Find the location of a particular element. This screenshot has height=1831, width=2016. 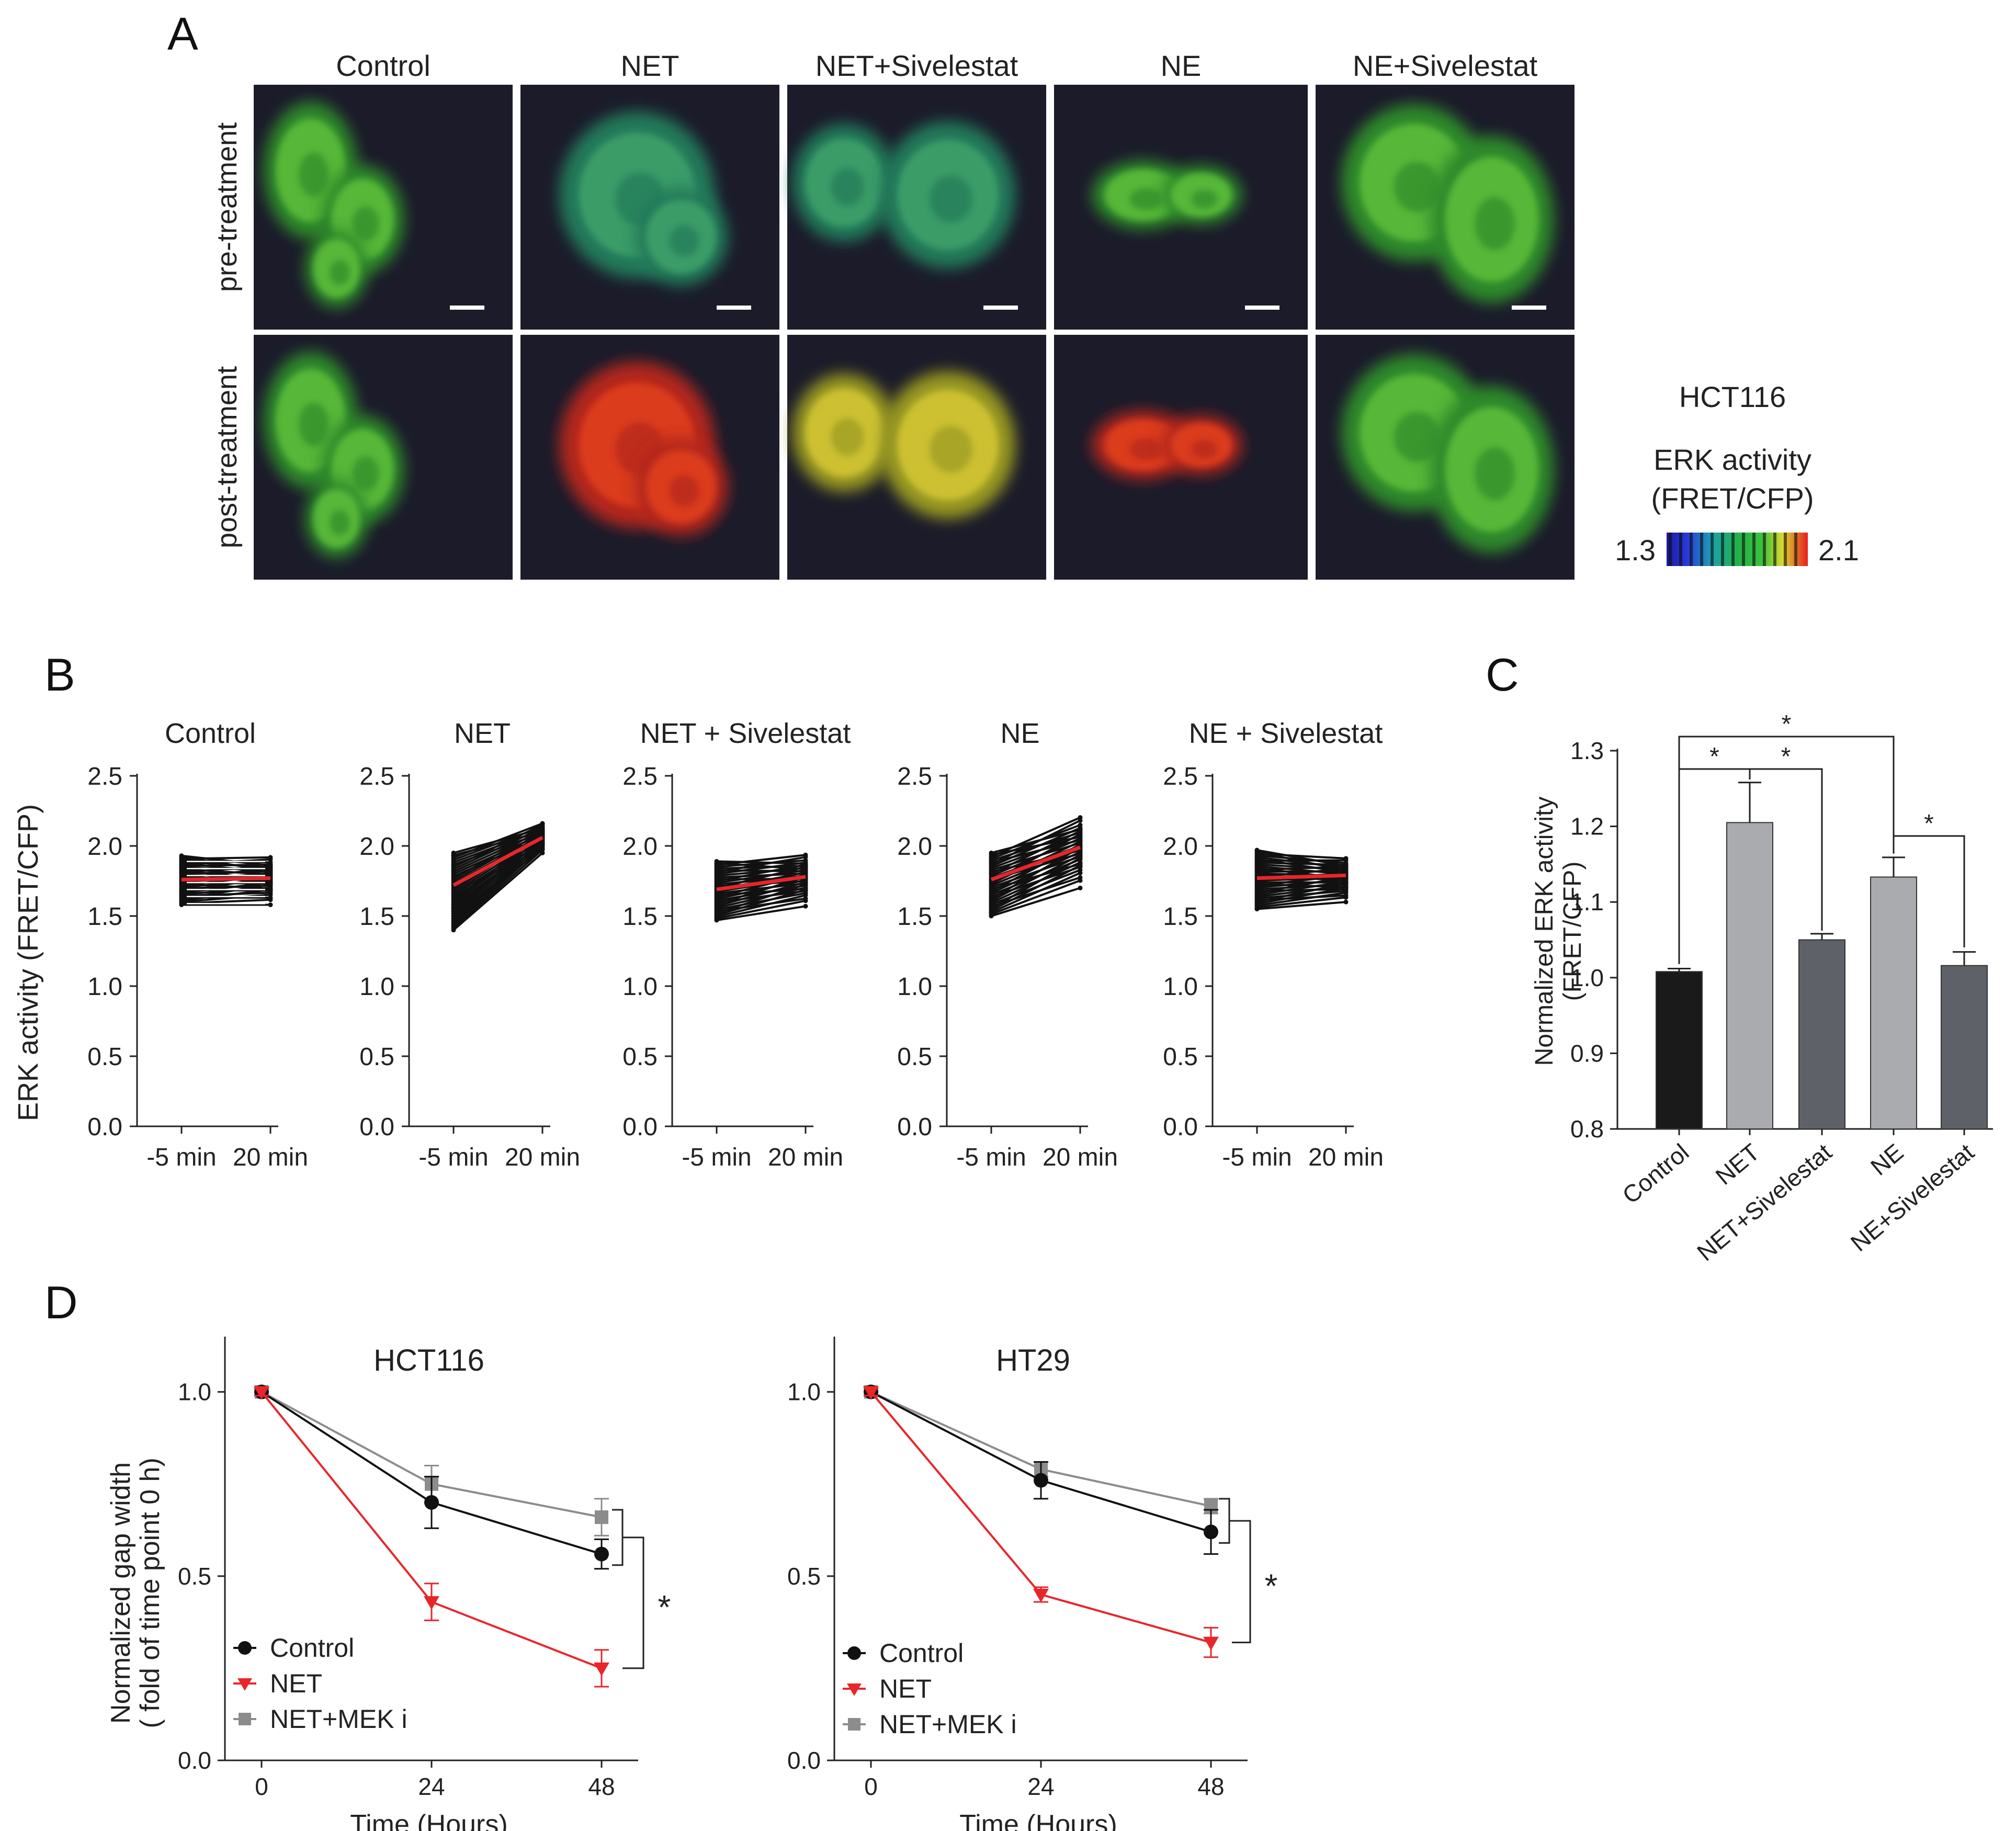

x-tick-label: 48 is located at coordinates (1211, 1786).